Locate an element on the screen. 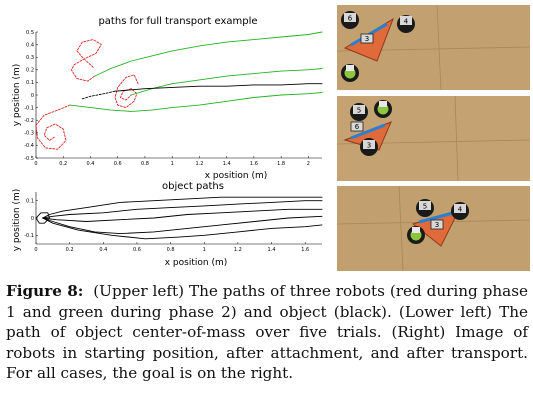 This screenshot has height=414, width=533. upper-plot-x-label: x position (m) is located at coordinates (236, 175).